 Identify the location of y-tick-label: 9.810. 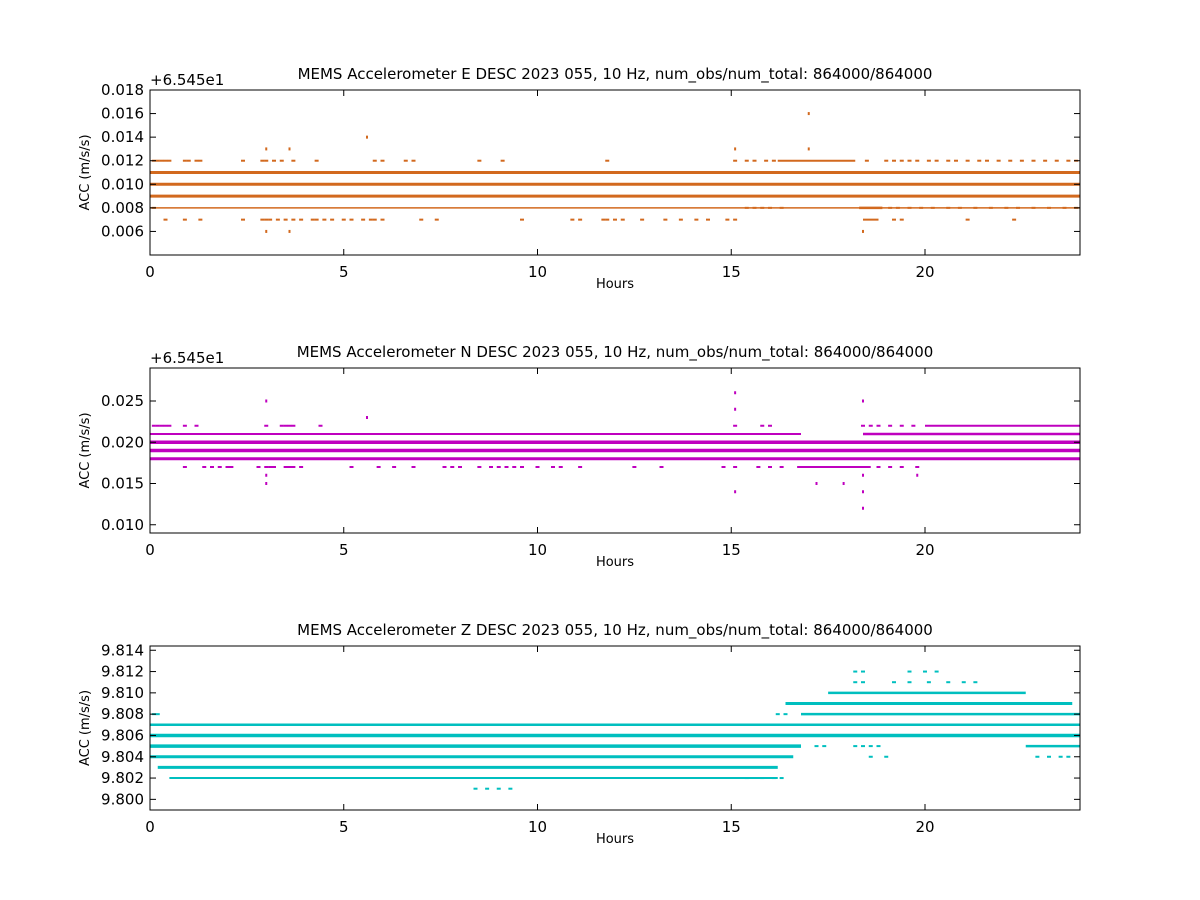
(122, 693).